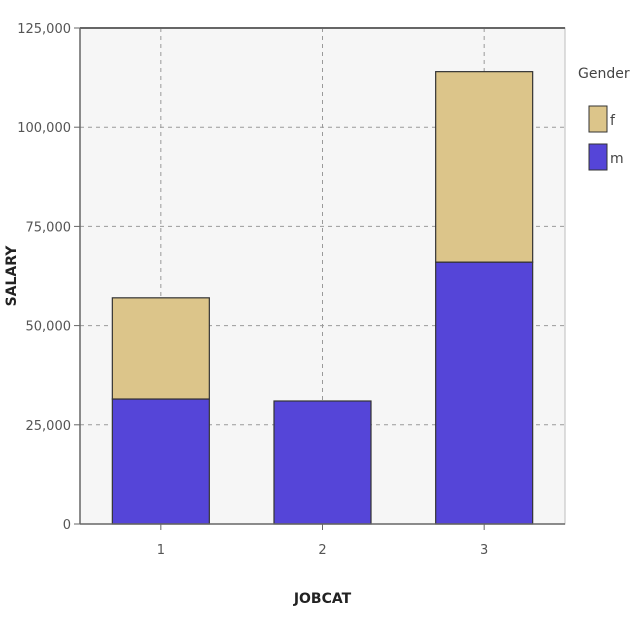 This screenshot has height=640, width=640. I want to click on y-tick-label: 25,000, so click(49, 426).